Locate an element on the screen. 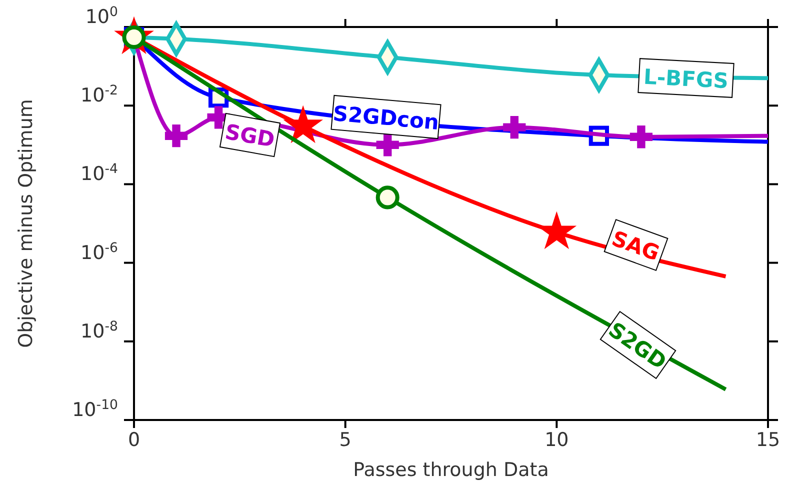 The width and height of the screenshot is (792, 489). x-axis-title: Passes through Data is located at coordinates (451, 470).